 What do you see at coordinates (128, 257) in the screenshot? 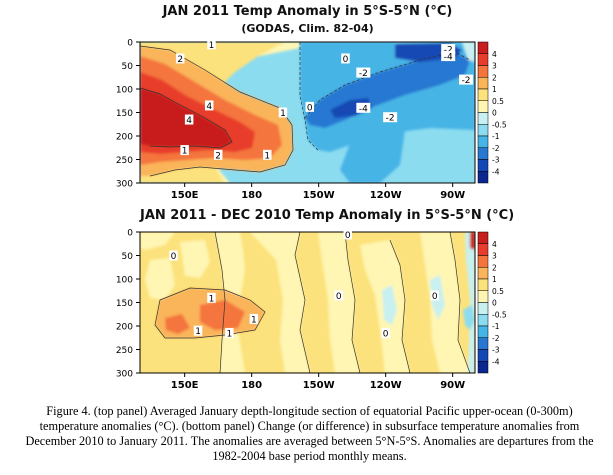
I see `bottom-y-tick-label: 50` at bounding box center [128, 257].